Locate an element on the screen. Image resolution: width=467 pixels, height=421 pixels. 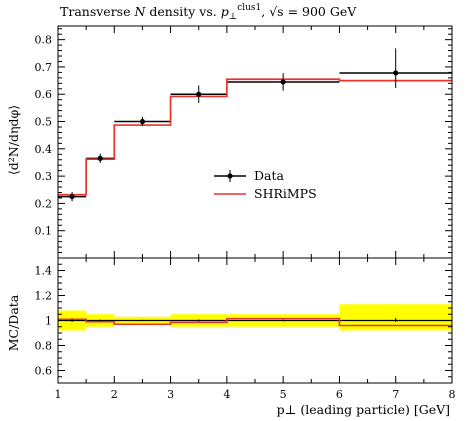
y-tick-label: 0.7 is located at coordinates (44, 67).